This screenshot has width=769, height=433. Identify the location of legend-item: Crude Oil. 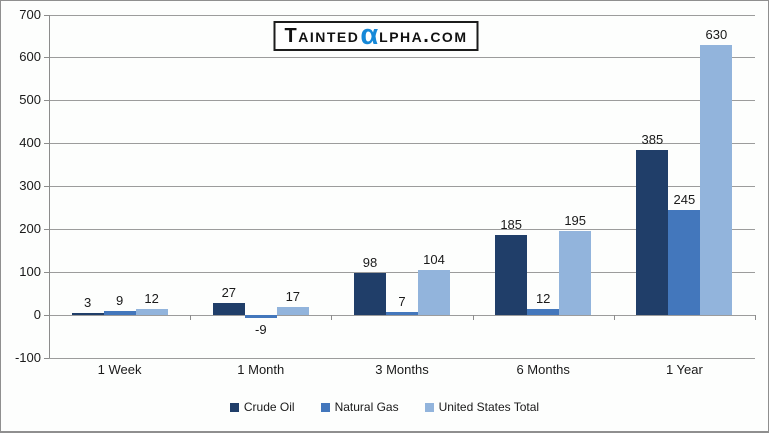
(262, 407).